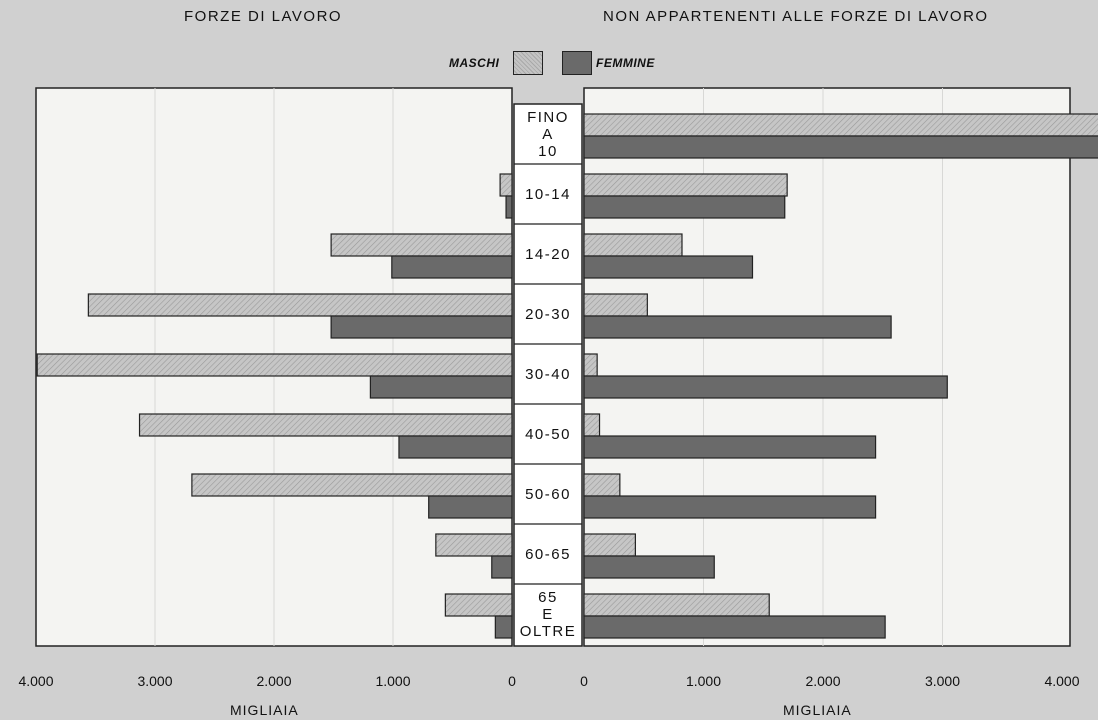 This screenshot has width=1098, height=720. What do you see at coordinates (548, 194) in the screenshot?
I see `age-label: 10-14` at bounding box center [548, 194].